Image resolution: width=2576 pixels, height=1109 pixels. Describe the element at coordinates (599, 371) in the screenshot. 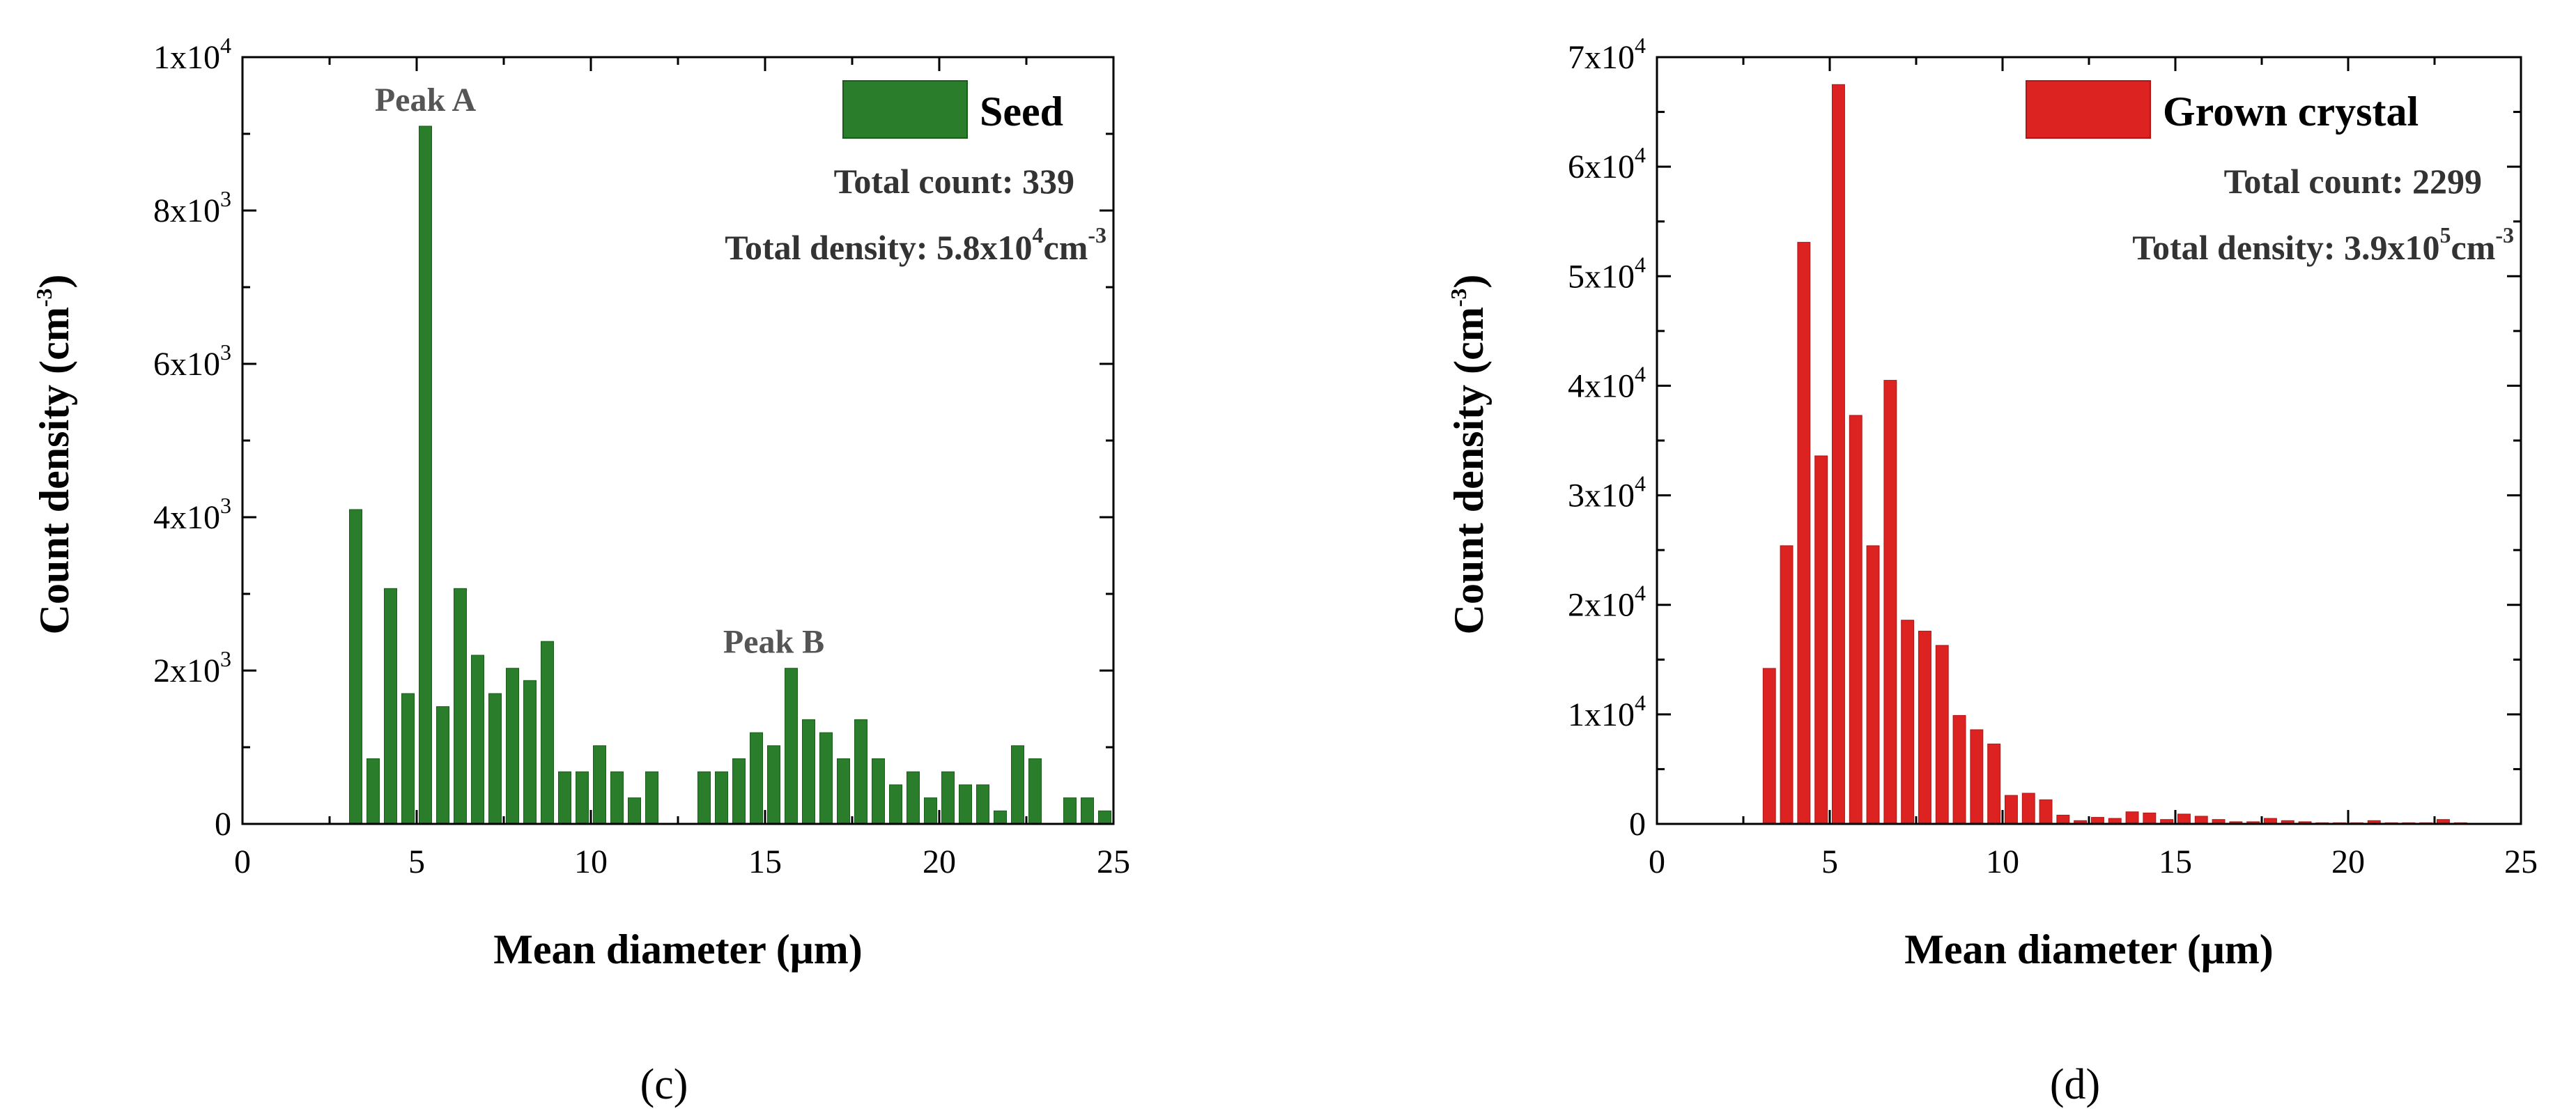

I see `panel-c-annotations: Peak A Peak B` at that location.